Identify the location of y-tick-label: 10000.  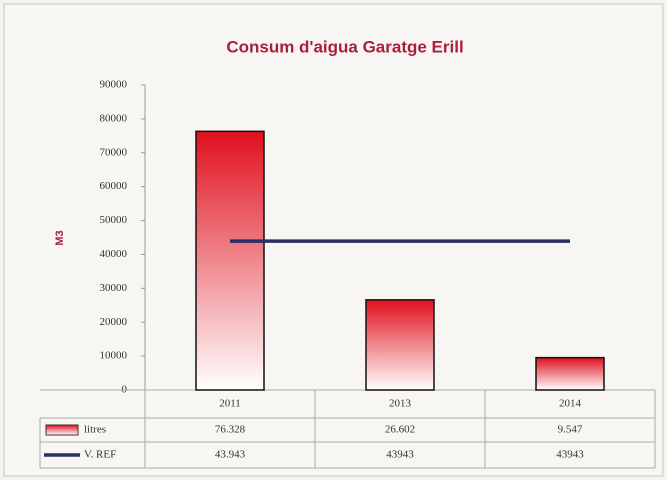
(114, 356).